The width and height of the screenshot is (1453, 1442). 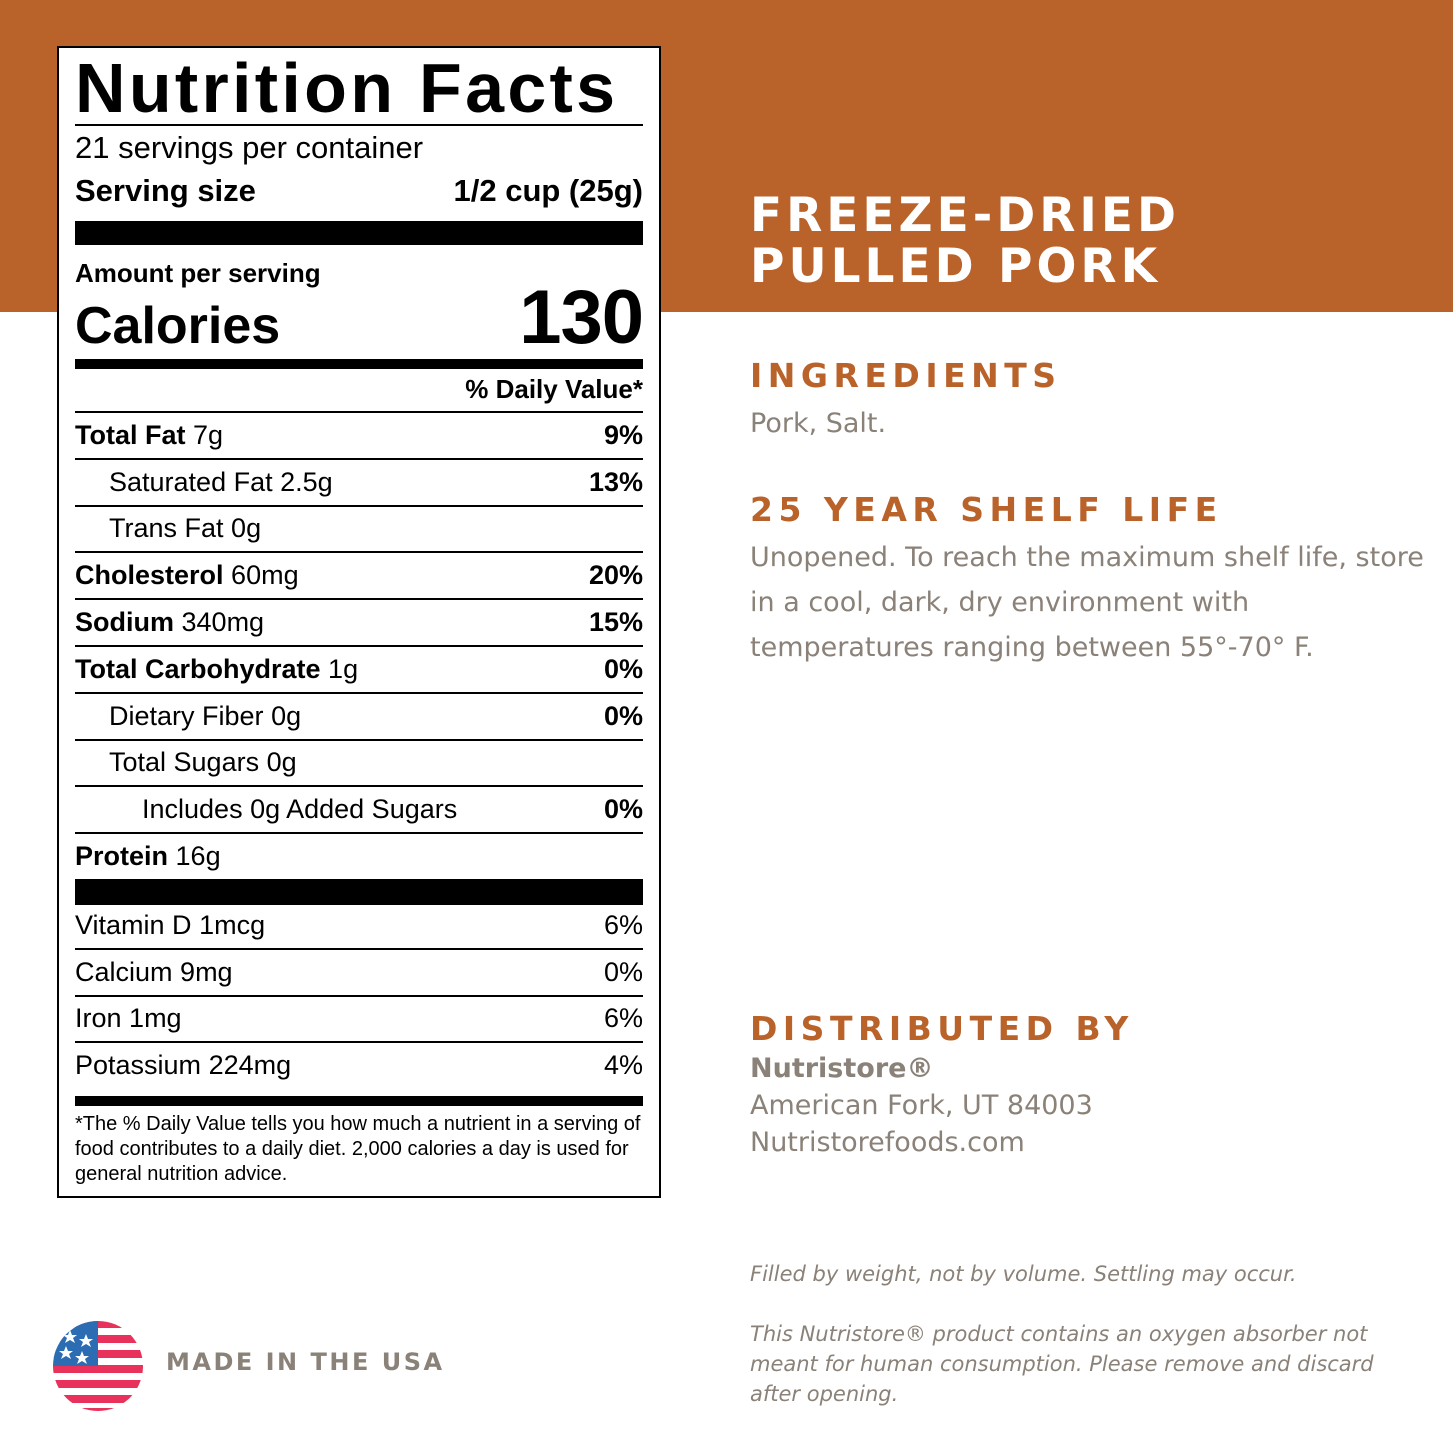 What do you see at coordinates (122, 856) in the screenshot?
I see `nutrient-name: Protein` at bounding box center [122, 856].